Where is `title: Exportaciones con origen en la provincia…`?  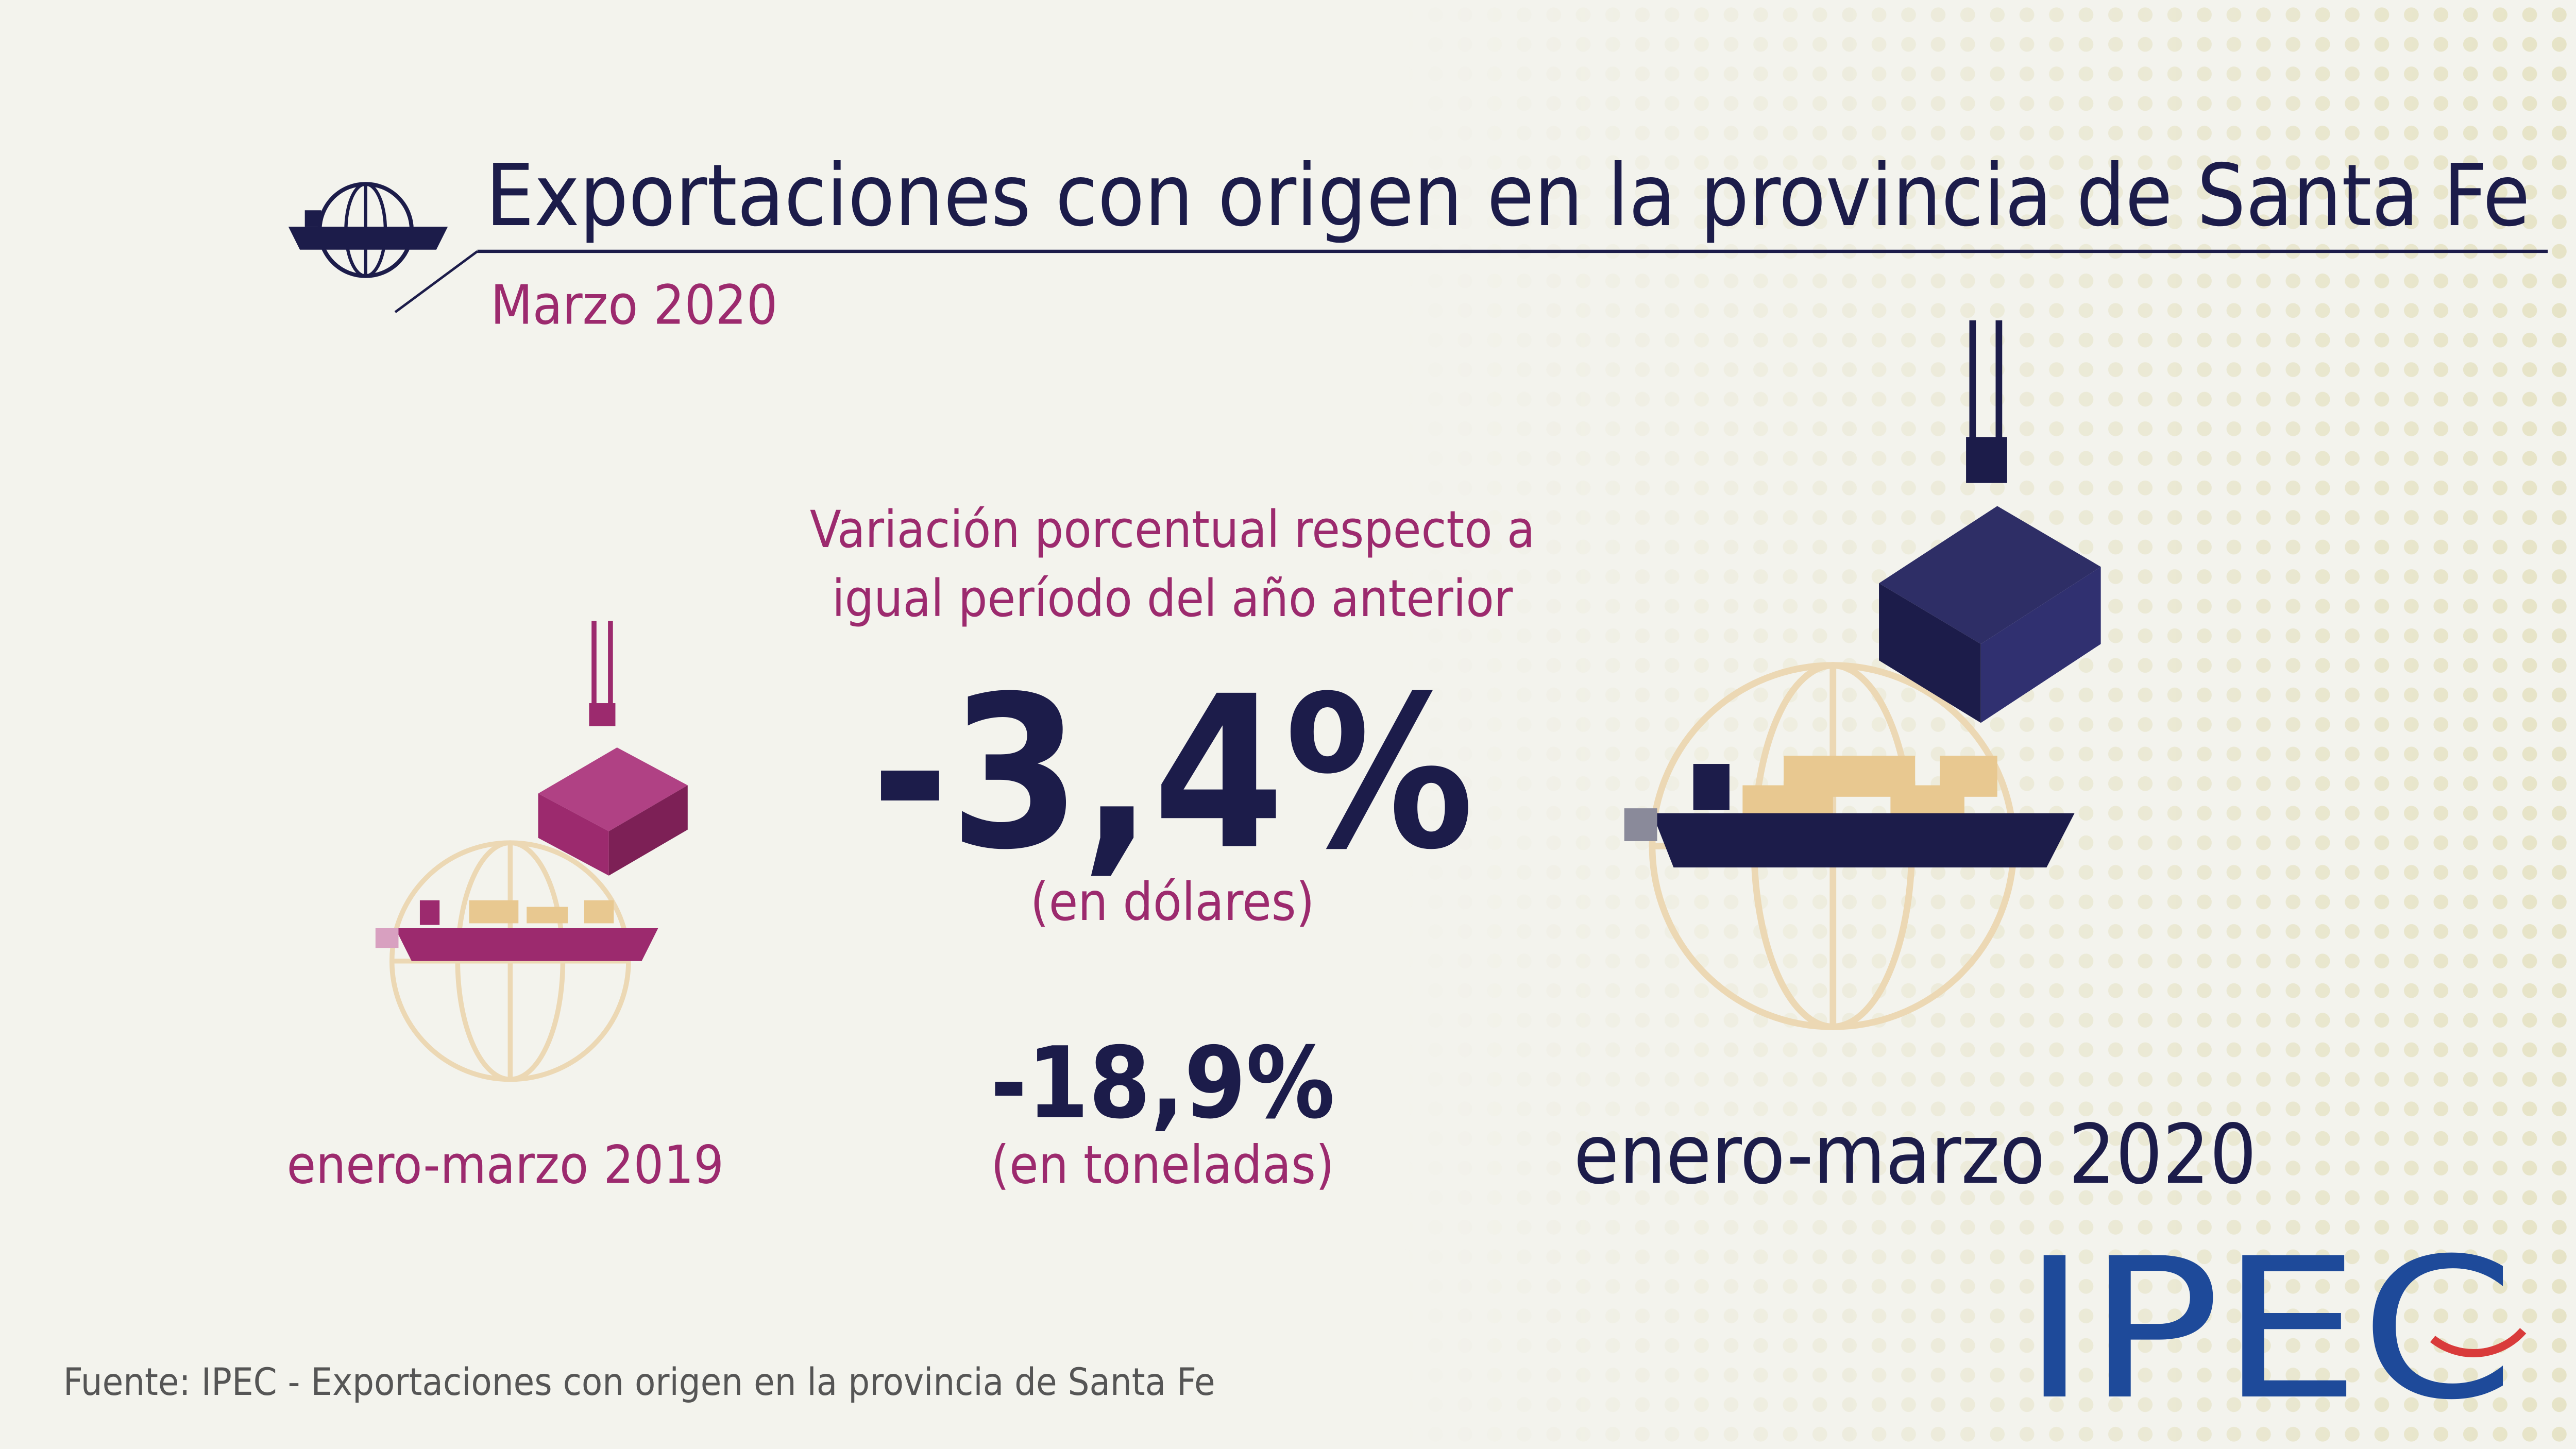 title: Exportaciones con origen en la provincia… is located at coordinates (1508, 196).